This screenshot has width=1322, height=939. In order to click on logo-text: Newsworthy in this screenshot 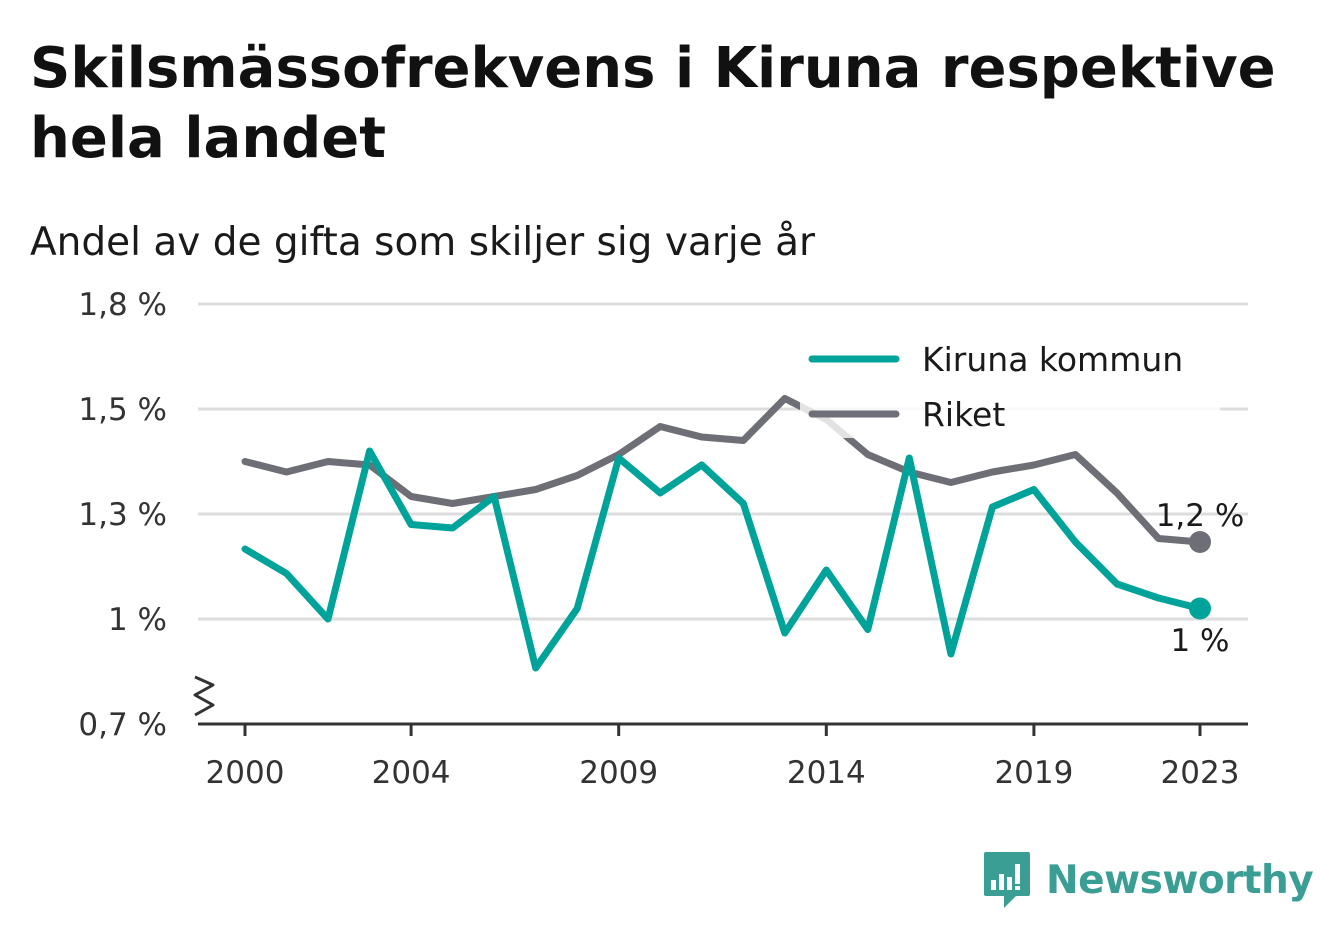, I will do `click(1180, 880)`.